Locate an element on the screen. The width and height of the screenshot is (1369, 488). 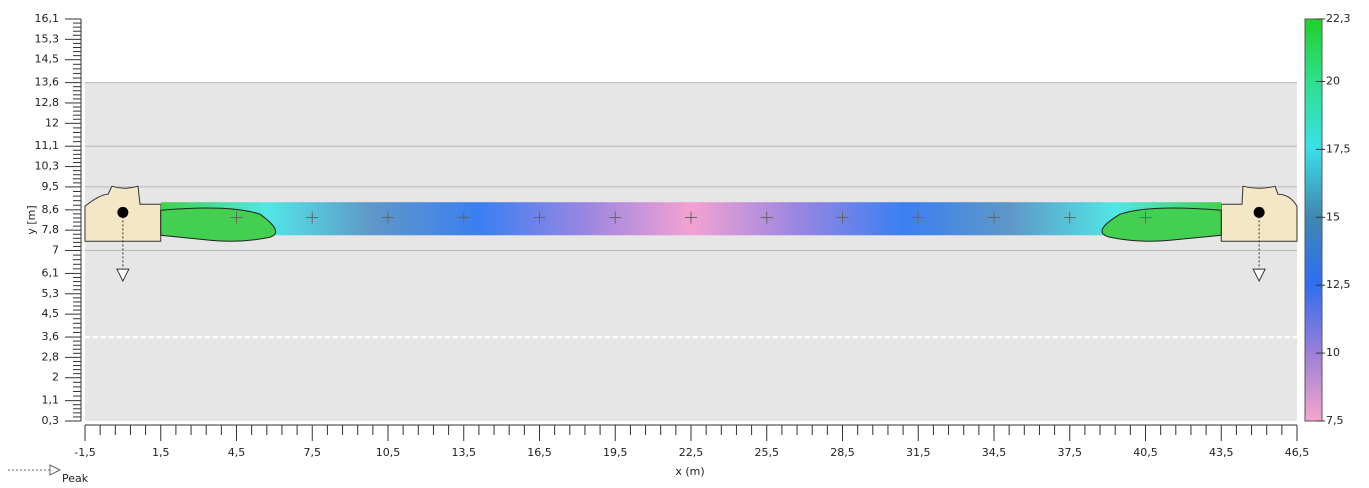
y-tick-label: 10,3 is located at coordinates (47, 166).